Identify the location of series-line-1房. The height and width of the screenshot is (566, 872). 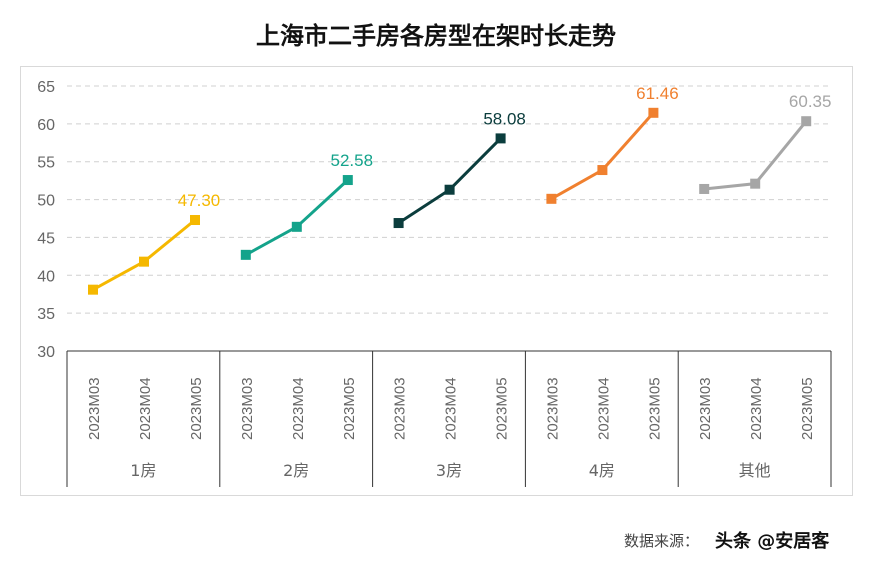
(144, 254).